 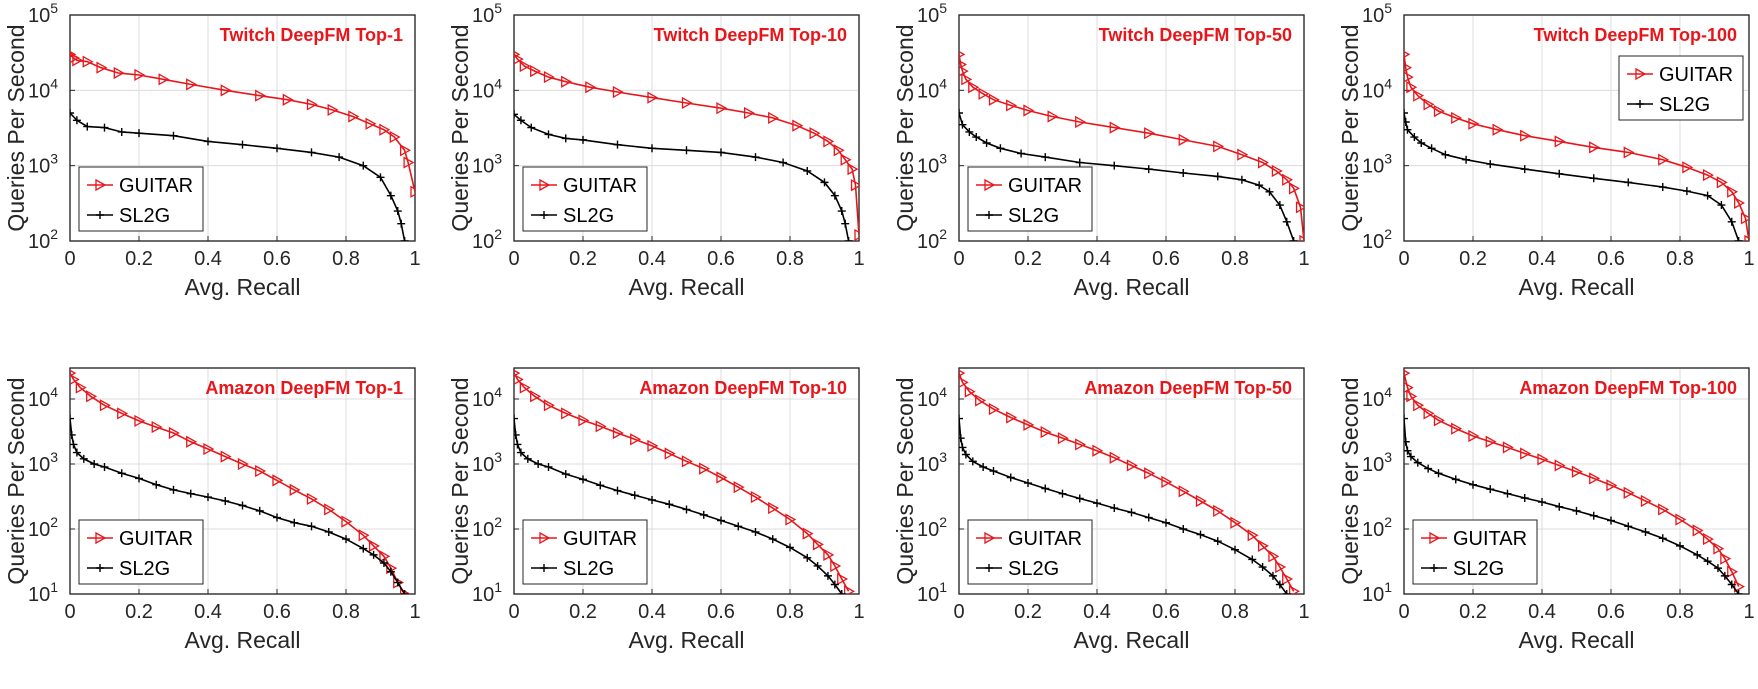 What do you see at coordinates (1576, 128) in the screenshot?
I see `plot-frame` at bounding box center [1576, 128].